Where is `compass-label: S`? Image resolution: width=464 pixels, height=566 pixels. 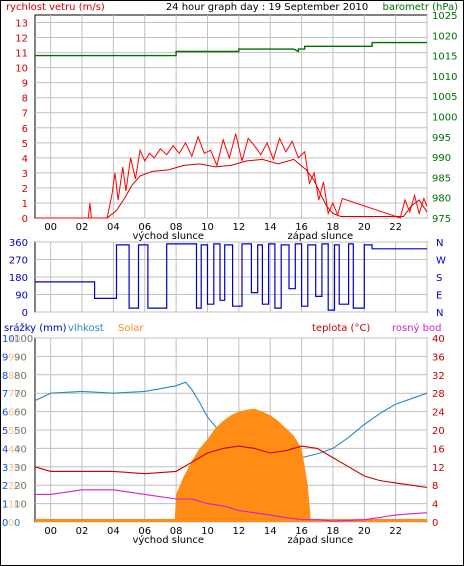
compass-label: S is located at coordinates (439, 278).